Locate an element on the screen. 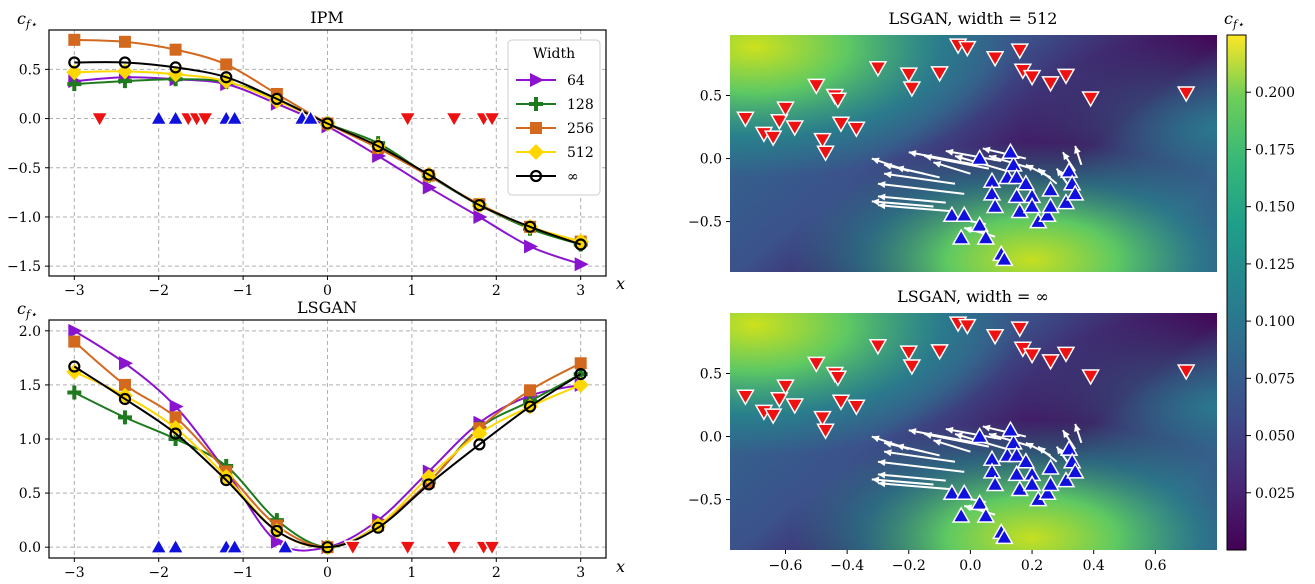  legend-box is located at coordinates (554, 117).